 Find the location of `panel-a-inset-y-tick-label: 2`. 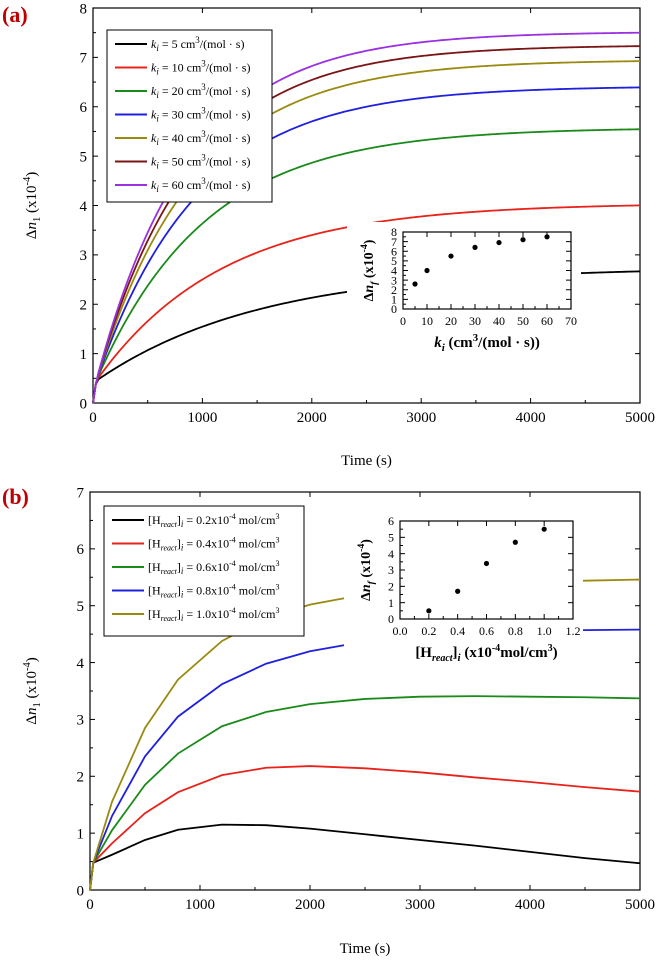

panel-a-inset-y-tick-label: 2 is located at coordinates (394, 290).